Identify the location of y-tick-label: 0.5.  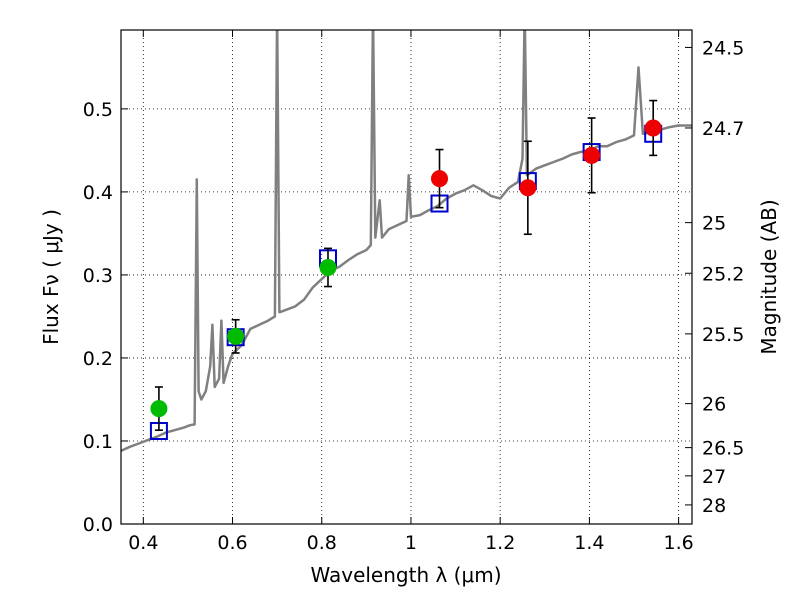
(98, 110).